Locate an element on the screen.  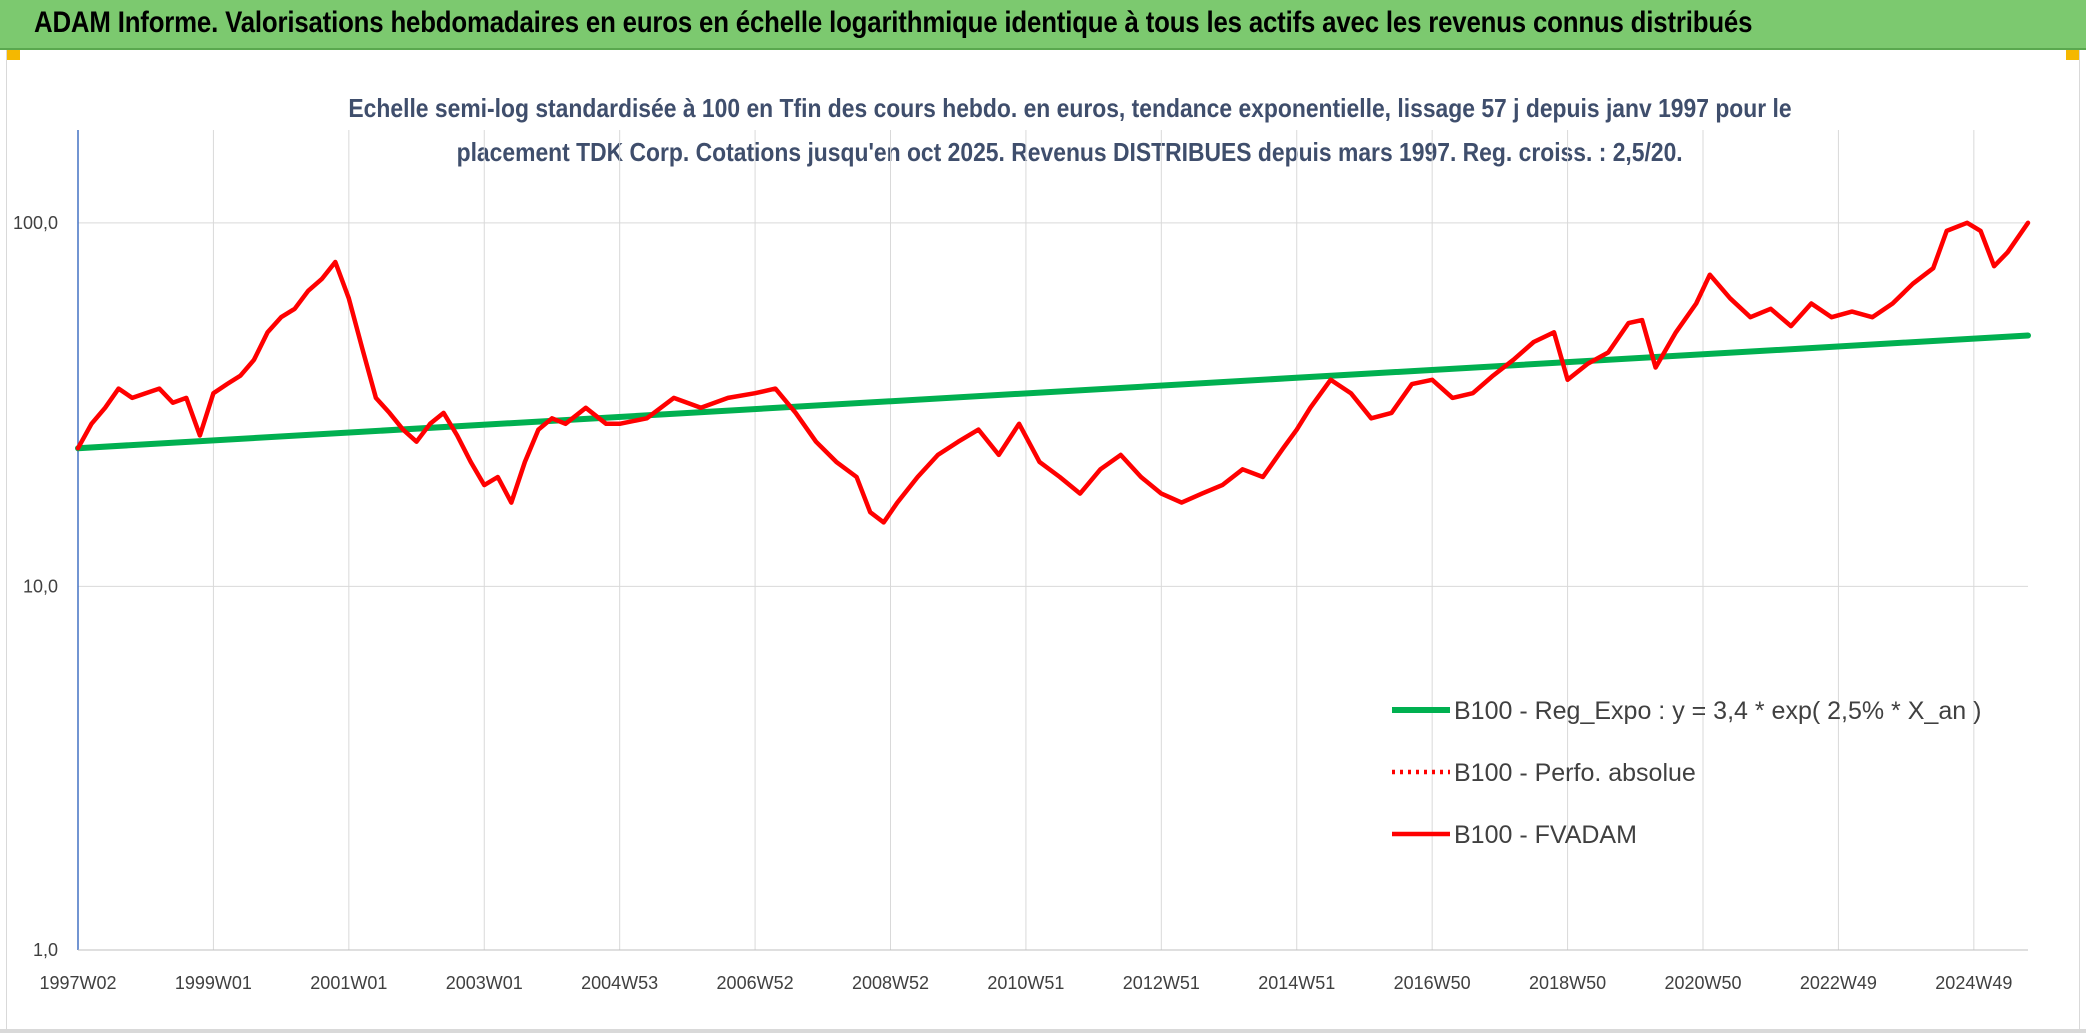
corner-marker-right is located at coordinates (2076, 55).